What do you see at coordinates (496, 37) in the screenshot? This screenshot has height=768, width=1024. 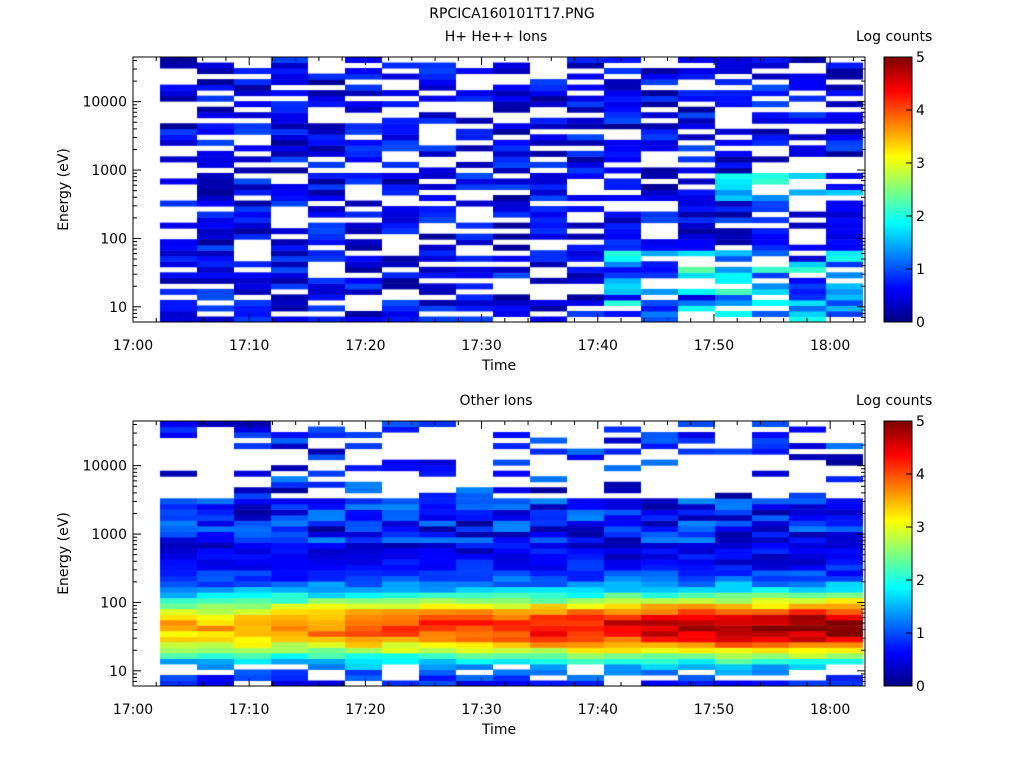 I see `panel1-title: H+ He++ Ions` at bounding box center [496, 37].